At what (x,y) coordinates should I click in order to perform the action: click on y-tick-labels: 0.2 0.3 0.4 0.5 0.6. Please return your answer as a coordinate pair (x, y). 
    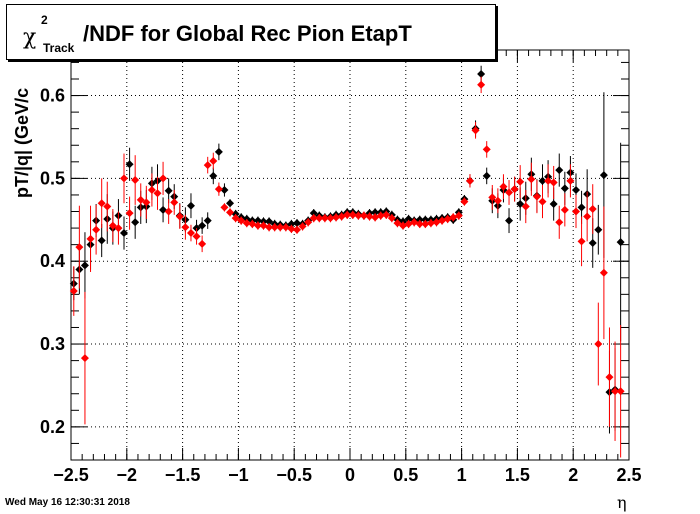
    Looking at the image, I should click on (52, 261).